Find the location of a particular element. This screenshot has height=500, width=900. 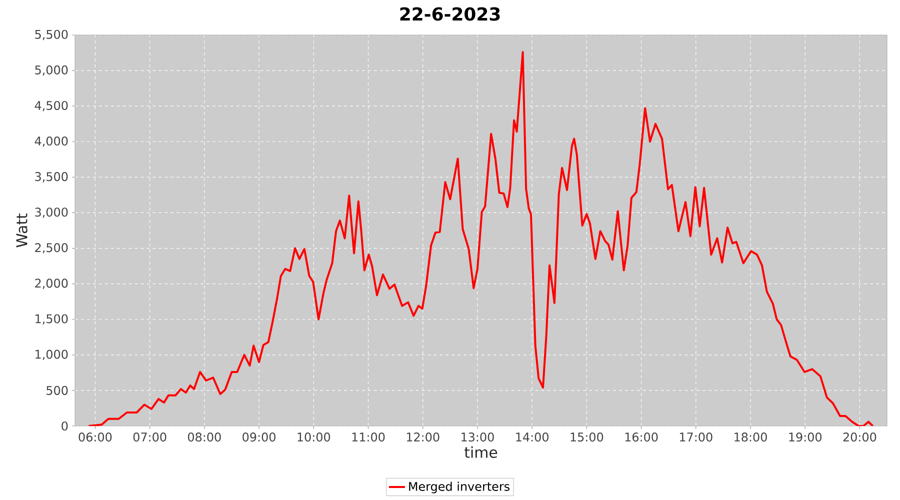

chart-title: 22-6-2023 is located at coordinates (450, 14).